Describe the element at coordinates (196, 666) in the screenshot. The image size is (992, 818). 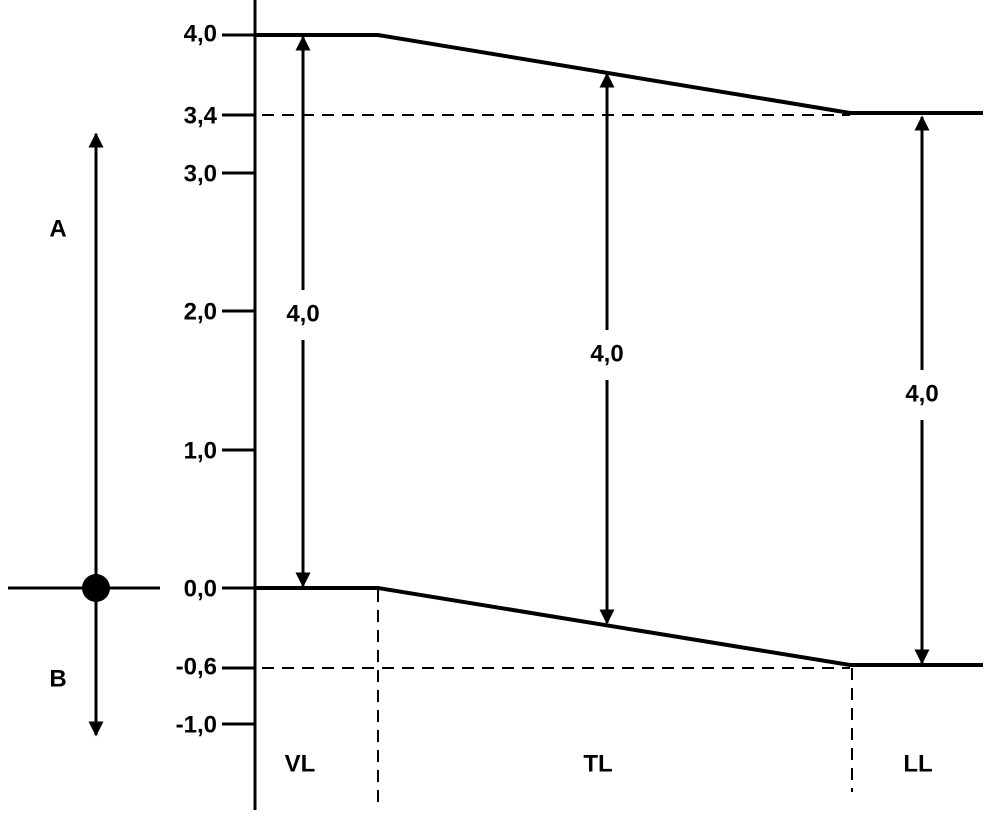
I see `tick-label: -0,6` at that location.